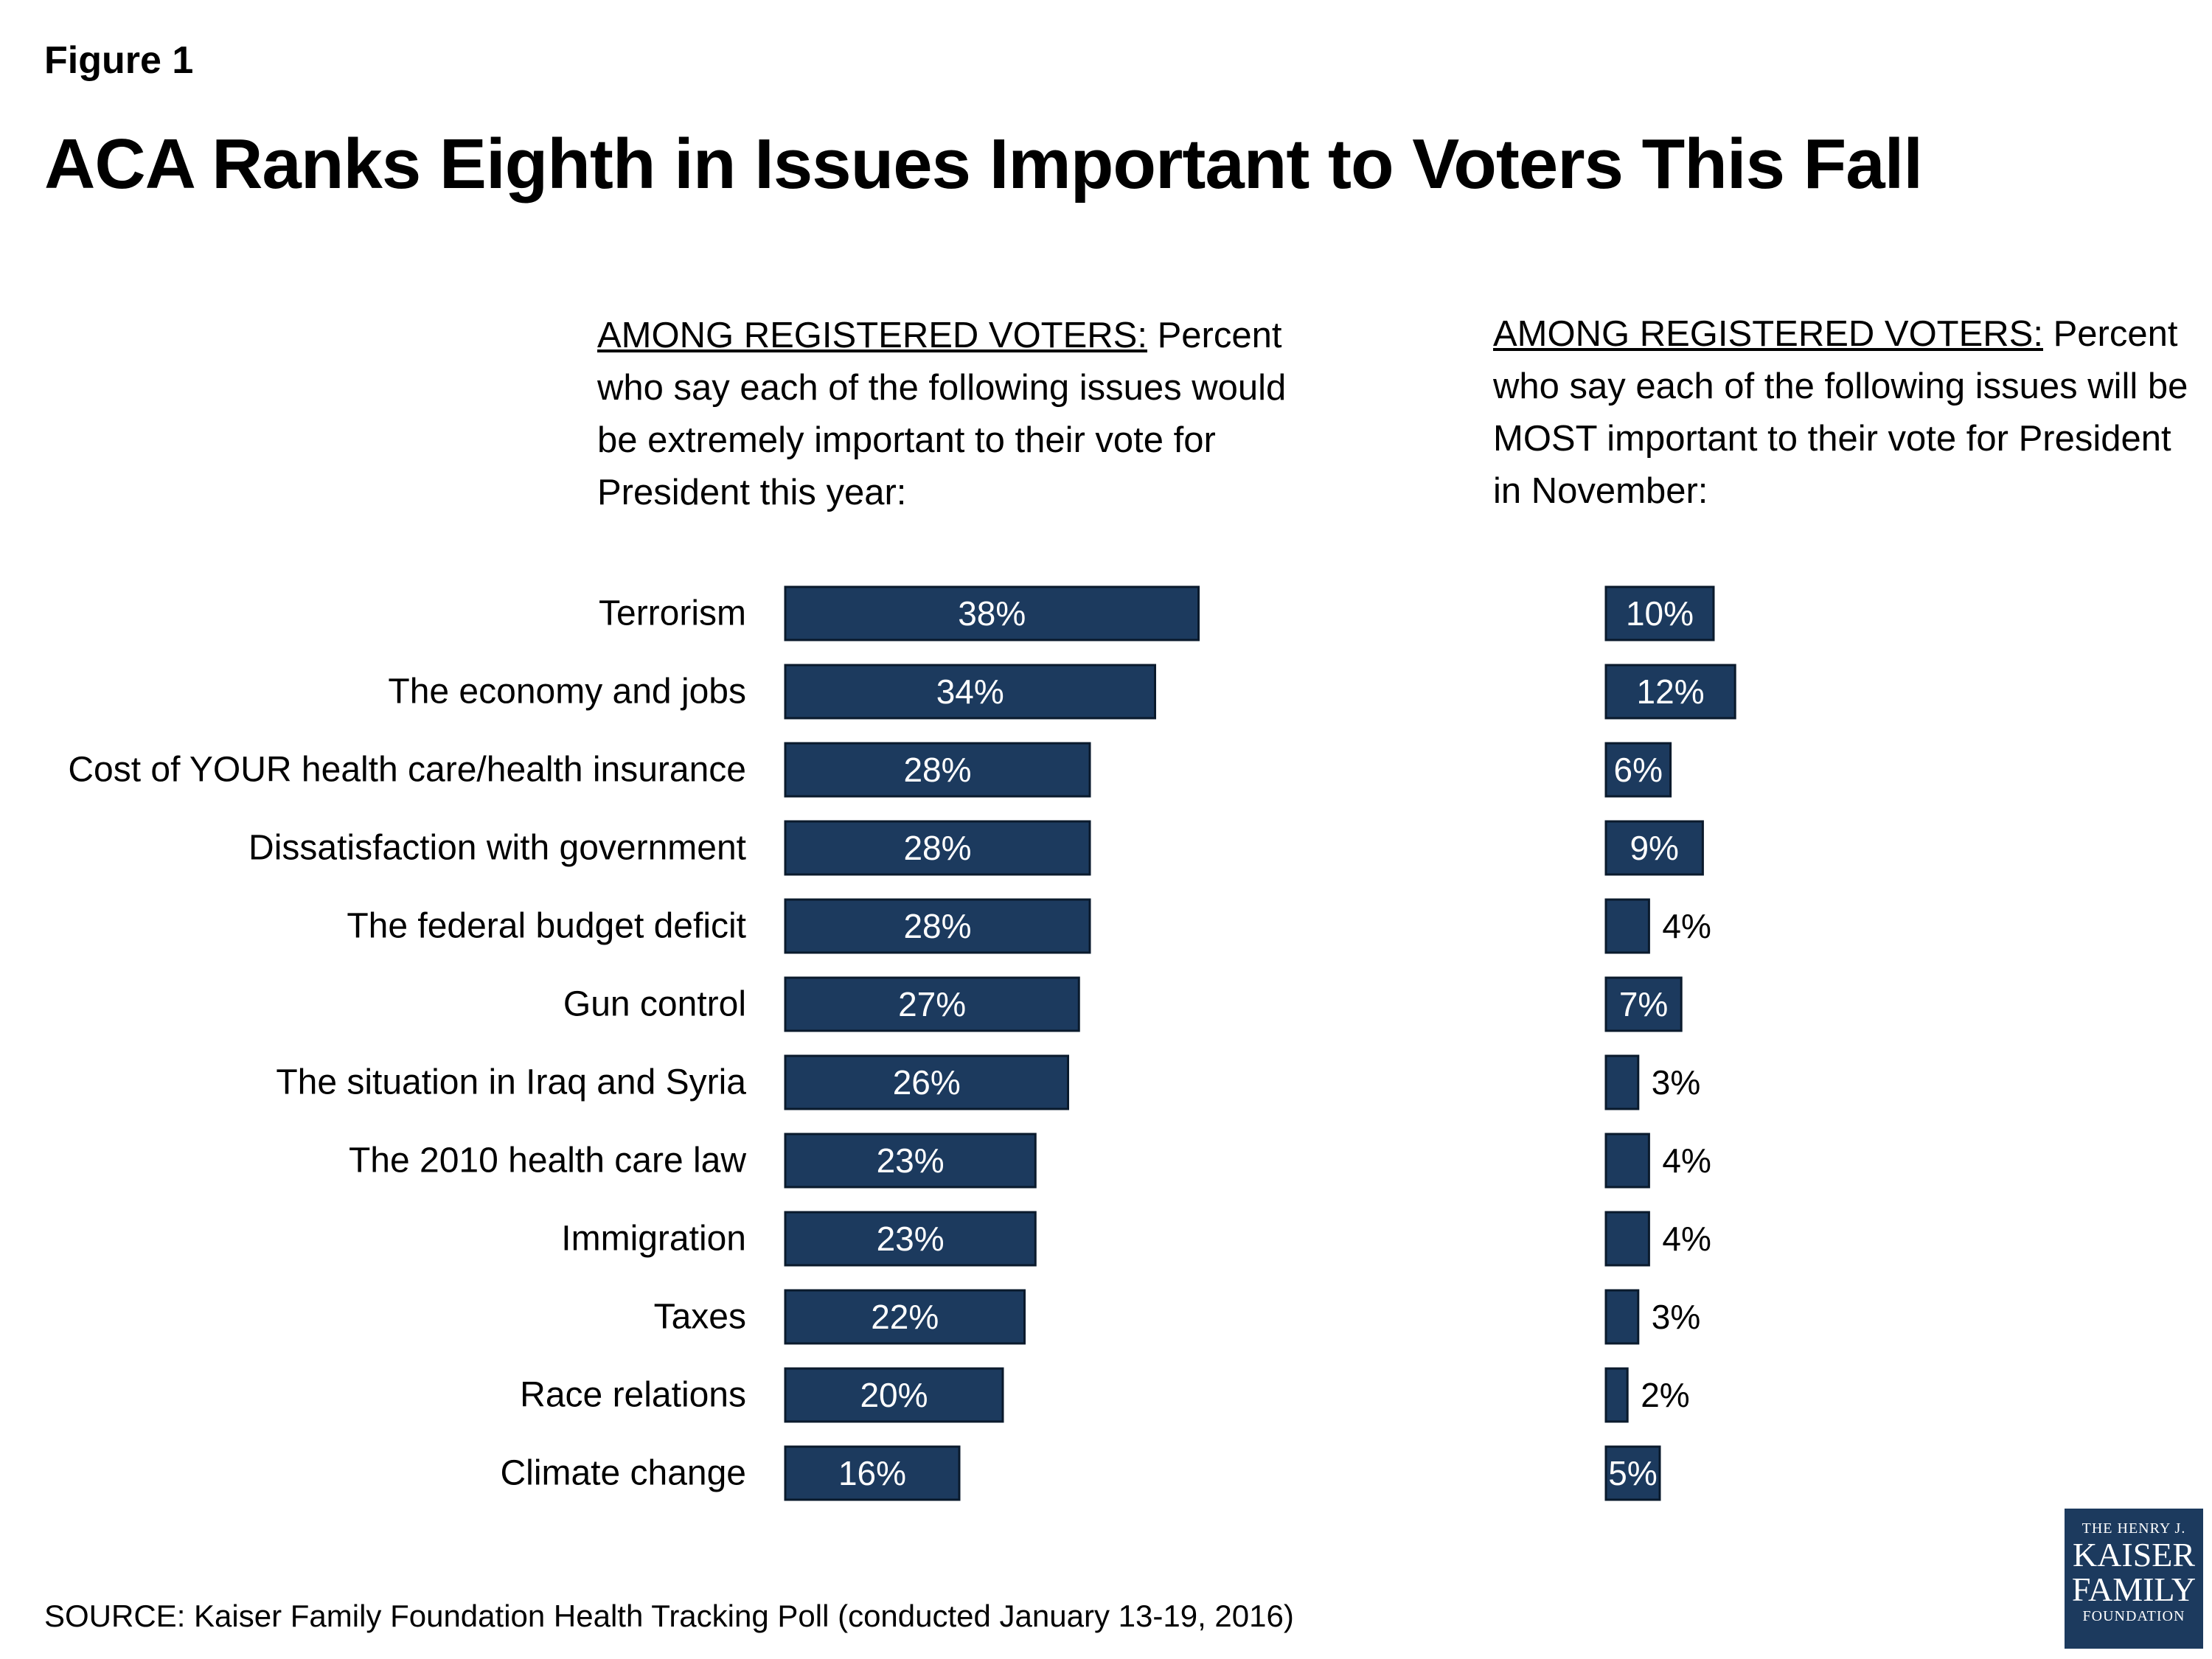  Describe the element at coordinates (2133, 1616) in the screenshot. I see `logo-line-4: FOUNDATION` at that location.